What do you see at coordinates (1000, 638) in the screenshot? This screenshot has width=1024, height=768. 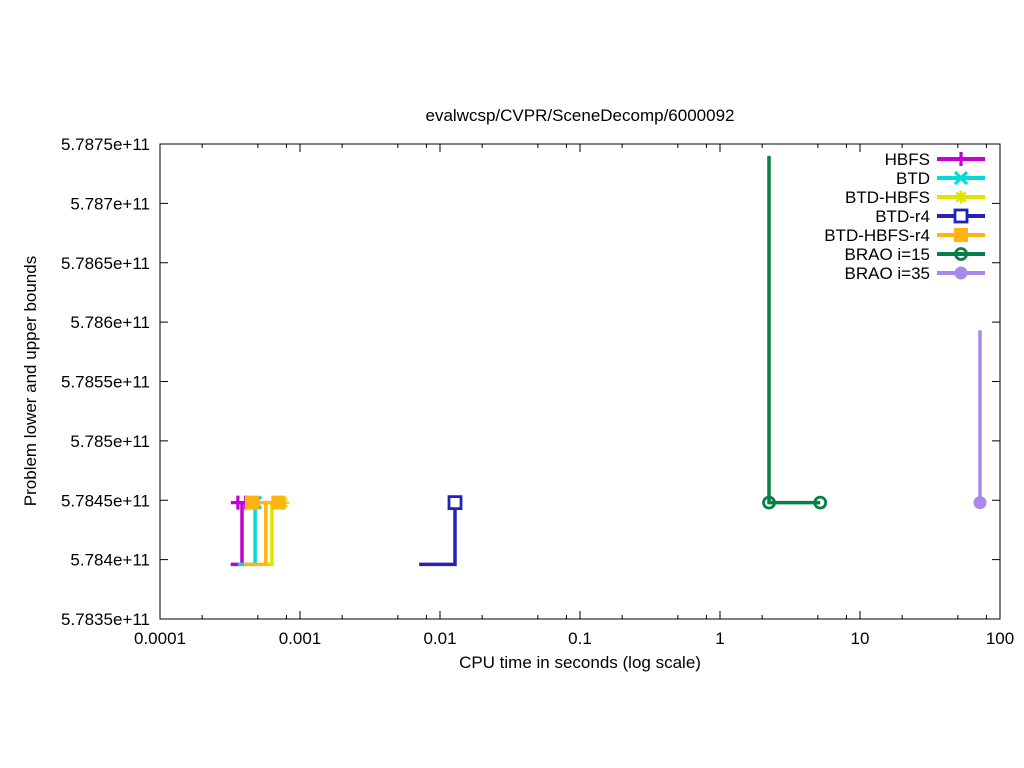 I see `x-tick-label: 100` at bounding box center [1000, 638].